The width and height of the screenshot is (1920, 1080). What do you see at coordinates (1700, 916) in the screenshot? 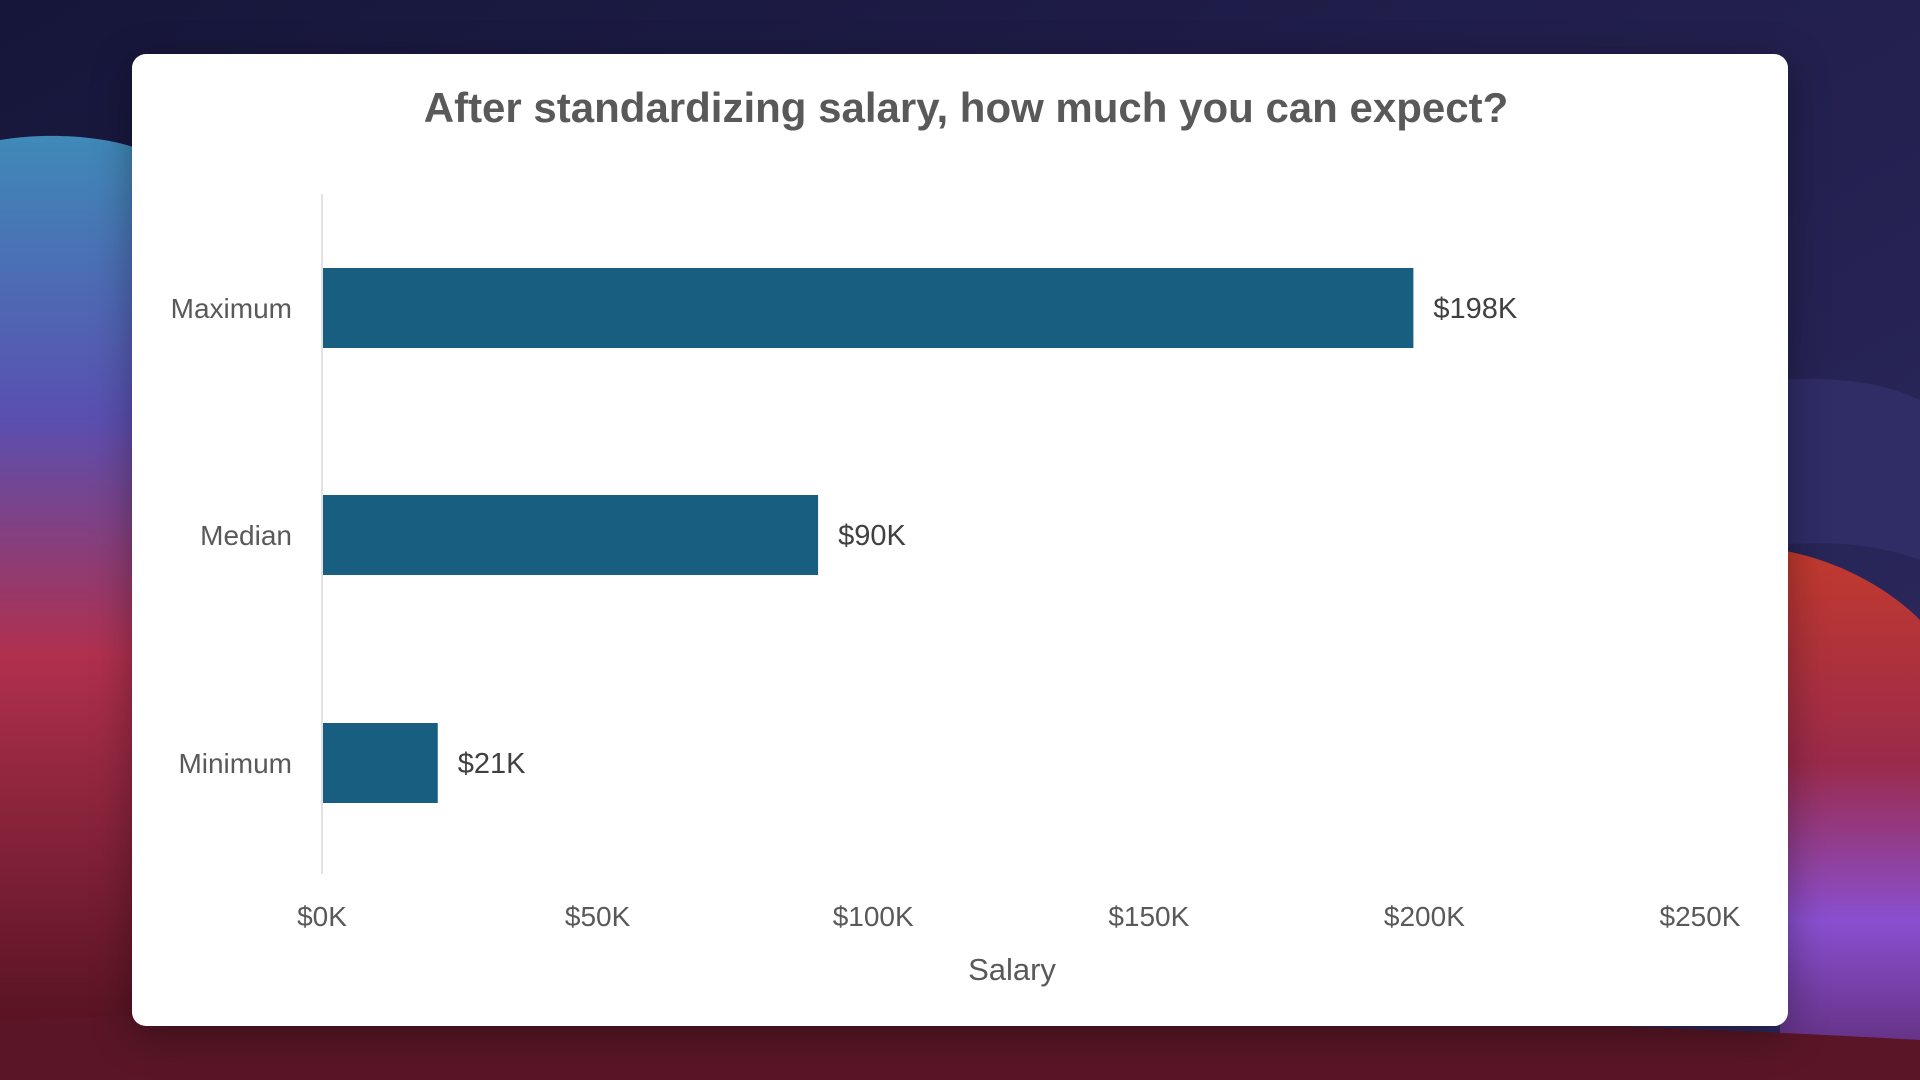
I see `x-tick-label: $250K` at bounding box center [1700, 916].